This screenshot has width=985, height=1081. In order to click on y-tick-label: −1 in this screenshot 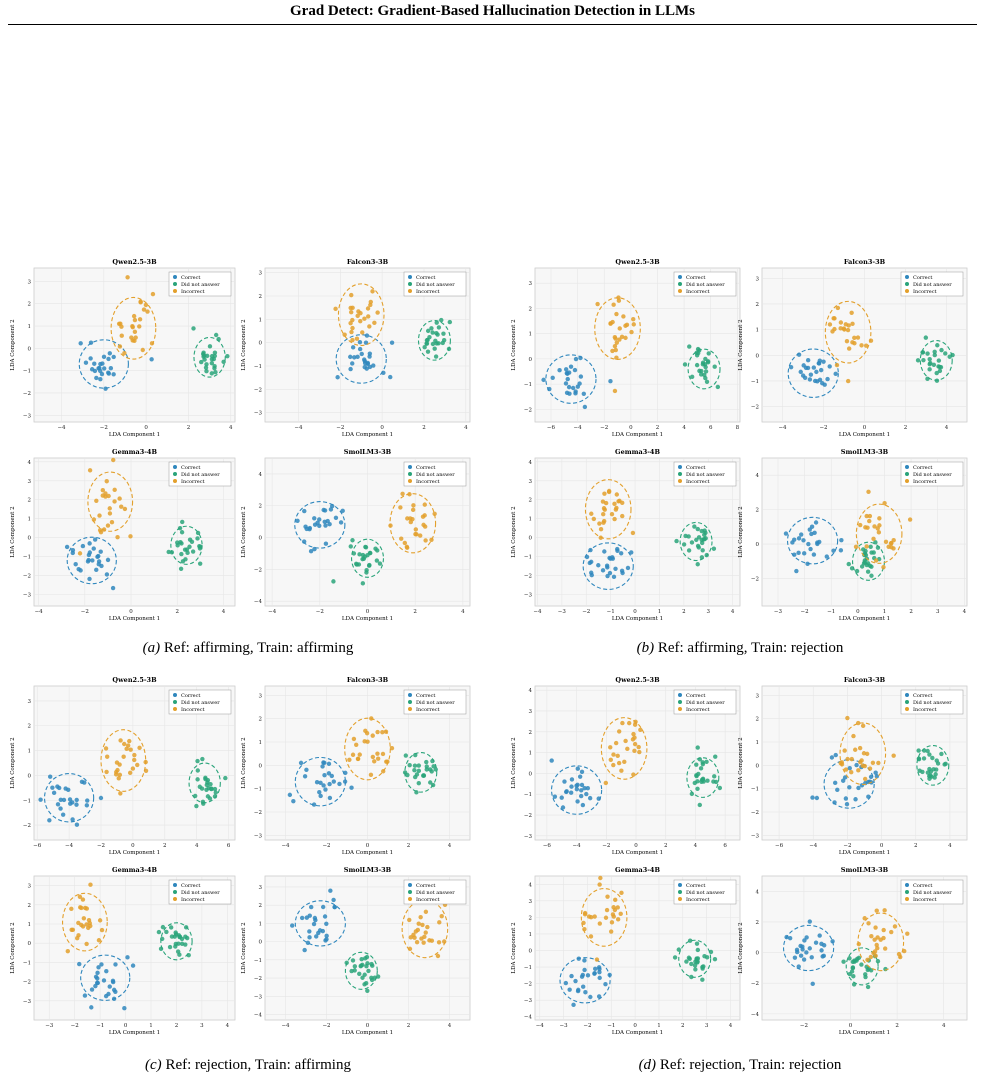, I will do `click(258, 790)`.